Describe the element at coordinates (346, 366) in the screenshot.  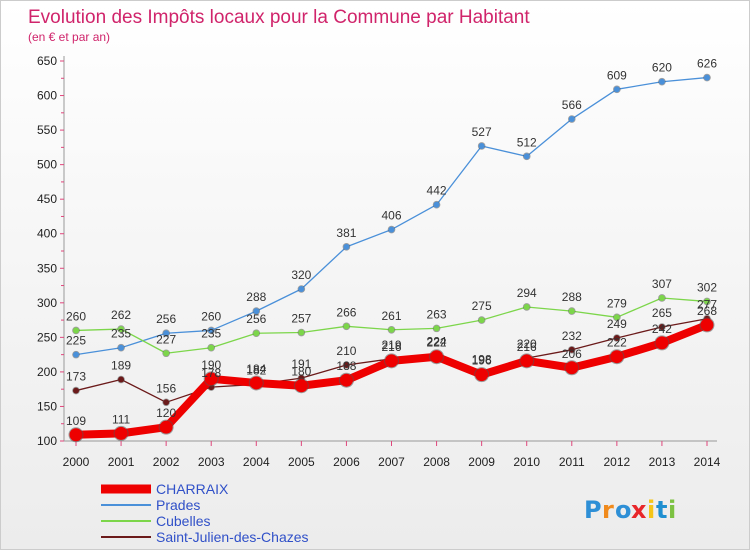
I see `data-label-charraix: 188` at that location.